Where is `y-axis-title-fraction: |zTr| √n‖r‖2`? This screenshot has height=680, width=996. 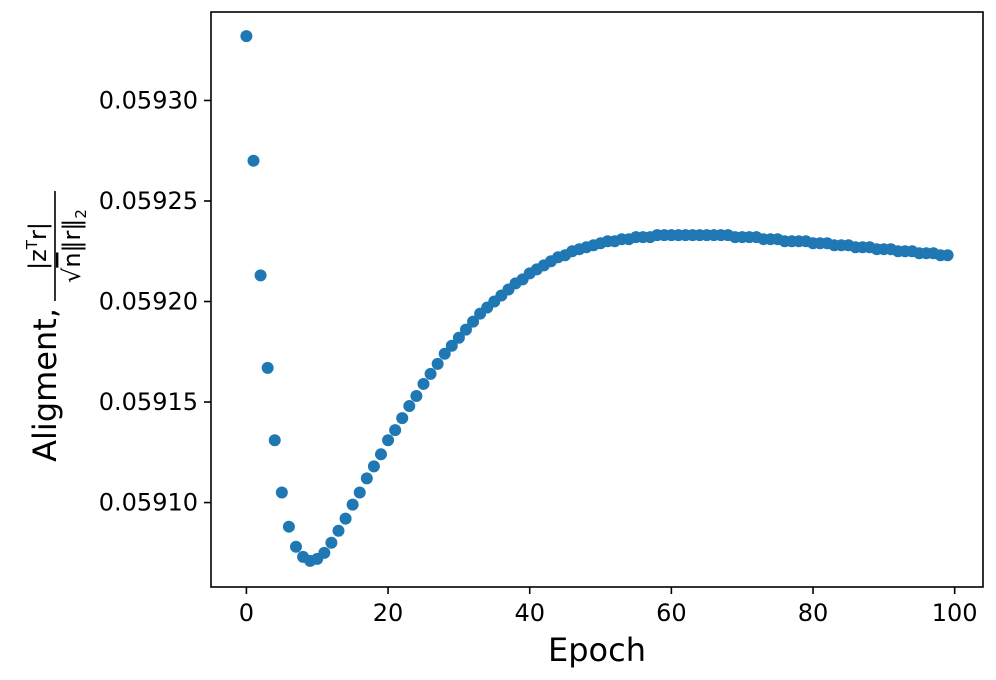 y-axis-title-fraction: |zTr| √n‖r‖2 is located at coordinates (56, 246).